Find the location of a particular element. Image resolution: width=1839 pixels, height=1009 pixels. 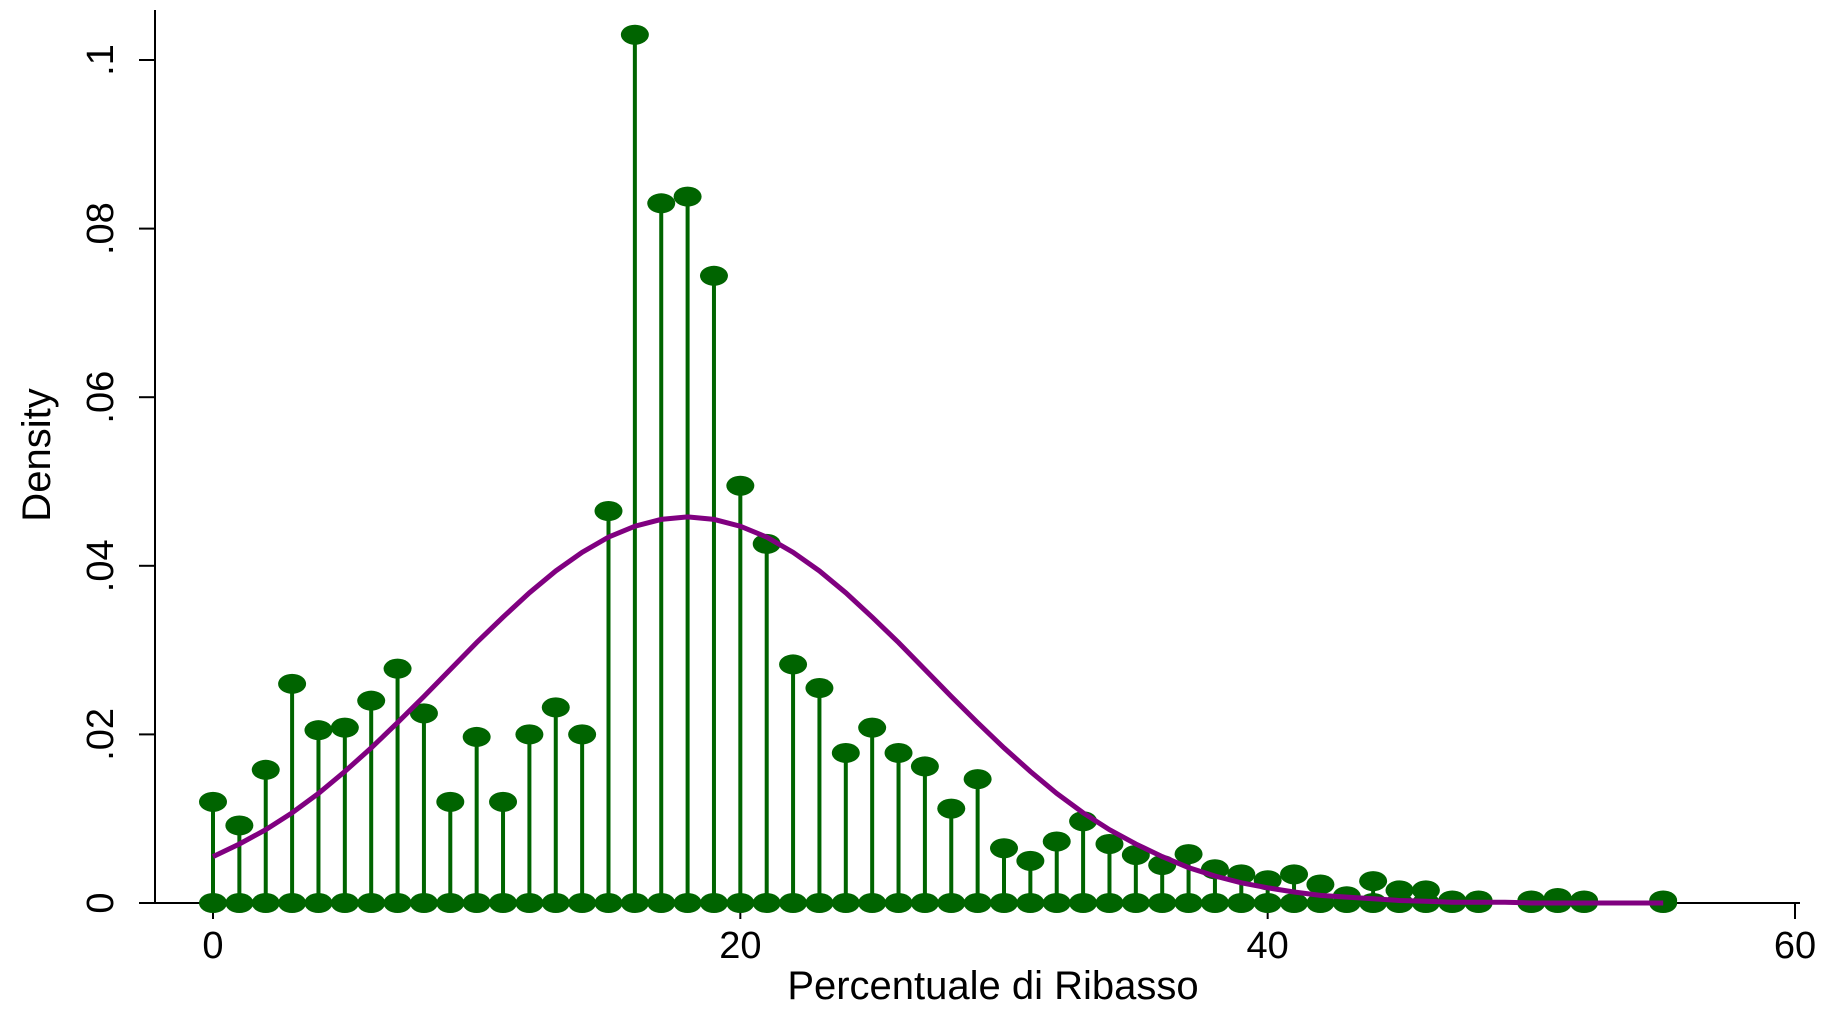

y-axis: 0 .02 .04 .06 .08 .1 is located at coordinates (118, 462).